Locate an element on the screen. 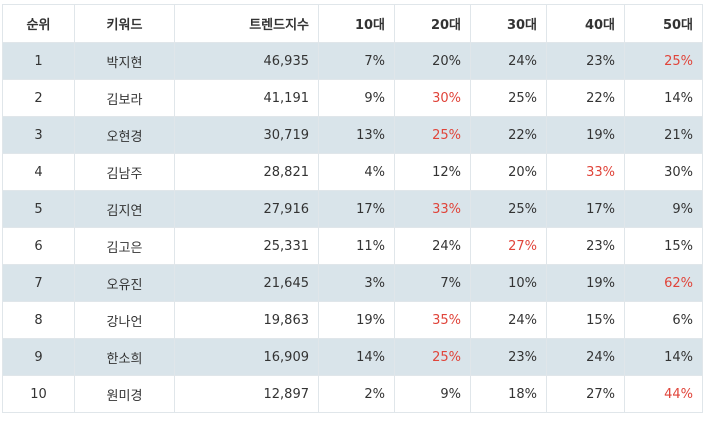  cell-age-50s: 30% is located at coordinates (663, 172).